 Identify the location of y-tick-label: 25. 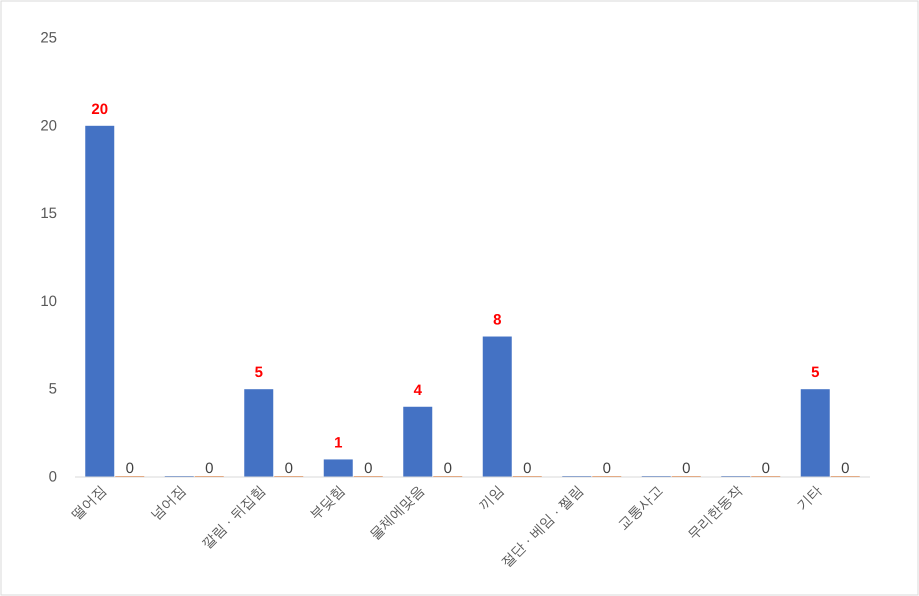
(48, 38).